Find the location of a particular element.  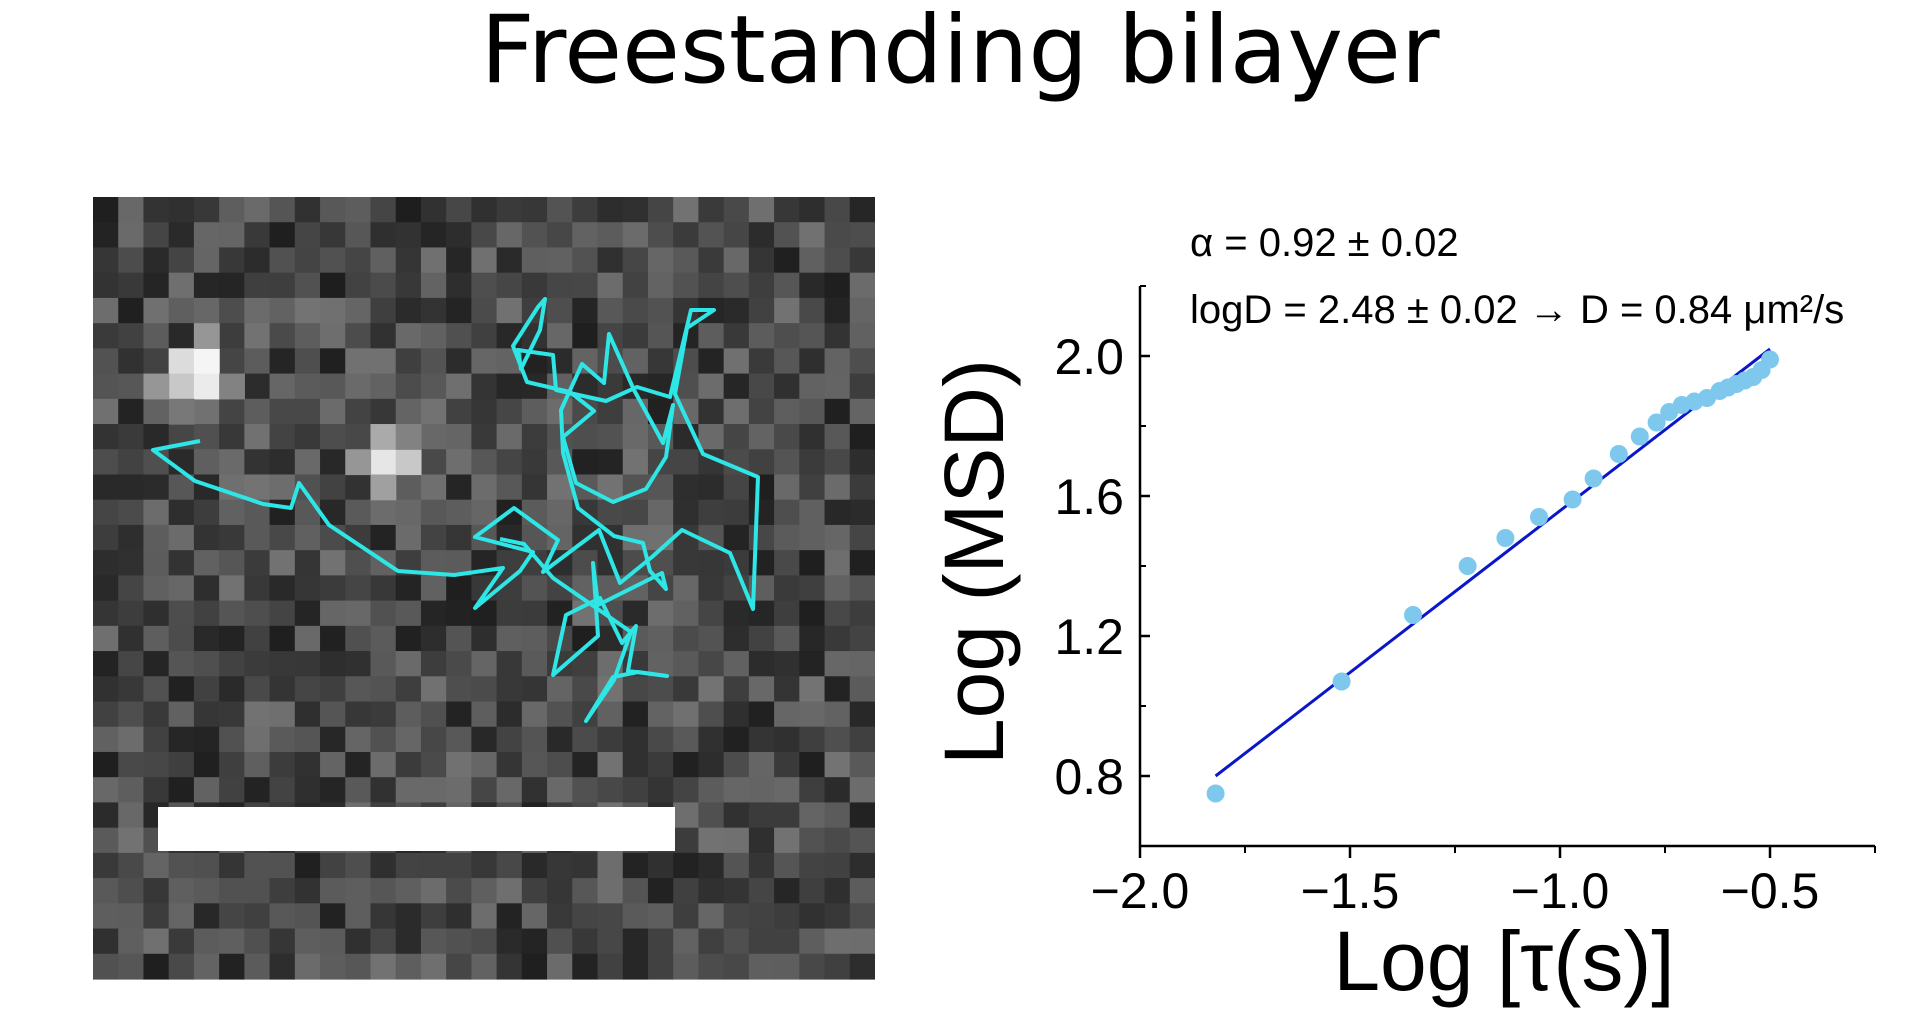

scale-bar is located at coordinates (416, 829).